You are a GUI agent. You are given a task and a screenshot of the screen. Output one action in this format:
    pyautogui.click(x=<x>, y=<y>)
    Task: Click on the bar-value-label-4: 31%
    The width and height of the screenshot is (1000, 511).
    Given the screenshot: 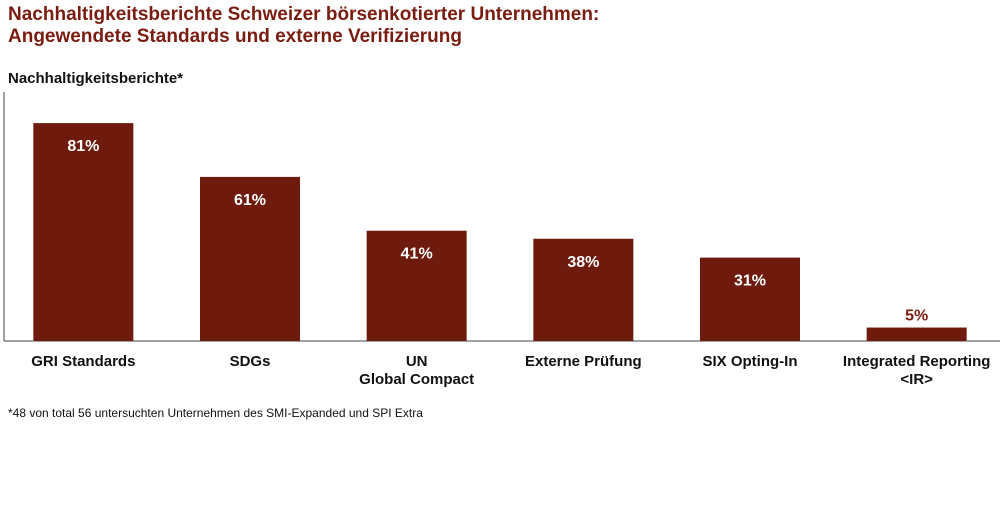 What is the action you would take?
    pyautogui.click(x=750, y=281)
    